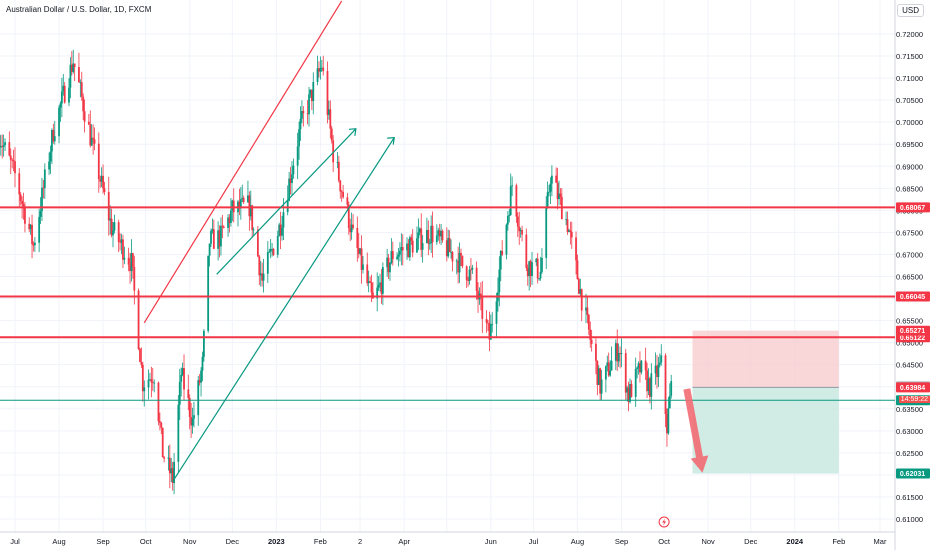  What do you see at coordinates (910, 10) in the screenshot?
I see `currency-button: USD` at bounding box center [910, 10].